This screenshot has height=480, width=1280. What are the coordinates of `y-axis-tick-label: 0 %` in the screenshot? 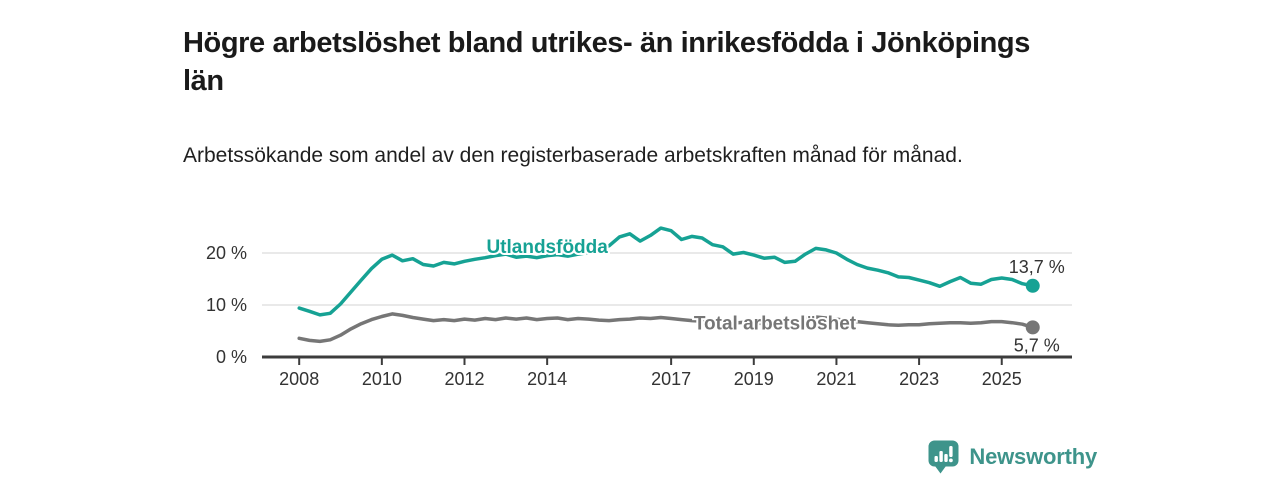 It's located at (231, 357).